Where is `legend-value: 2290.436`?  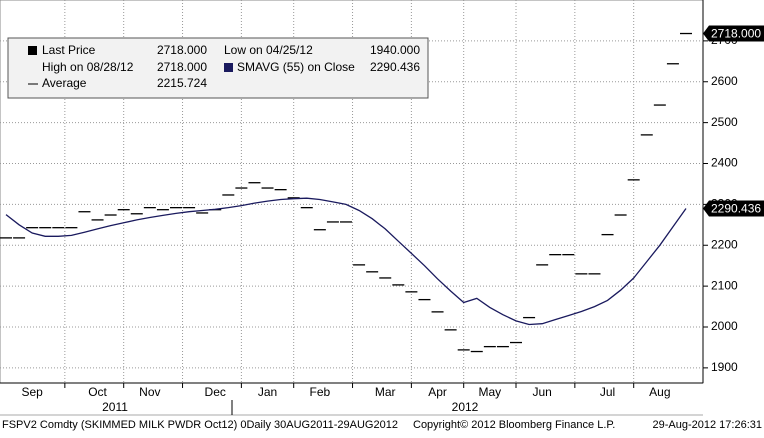 legend-value: 2290.436 is located at coordinates (395, 67).